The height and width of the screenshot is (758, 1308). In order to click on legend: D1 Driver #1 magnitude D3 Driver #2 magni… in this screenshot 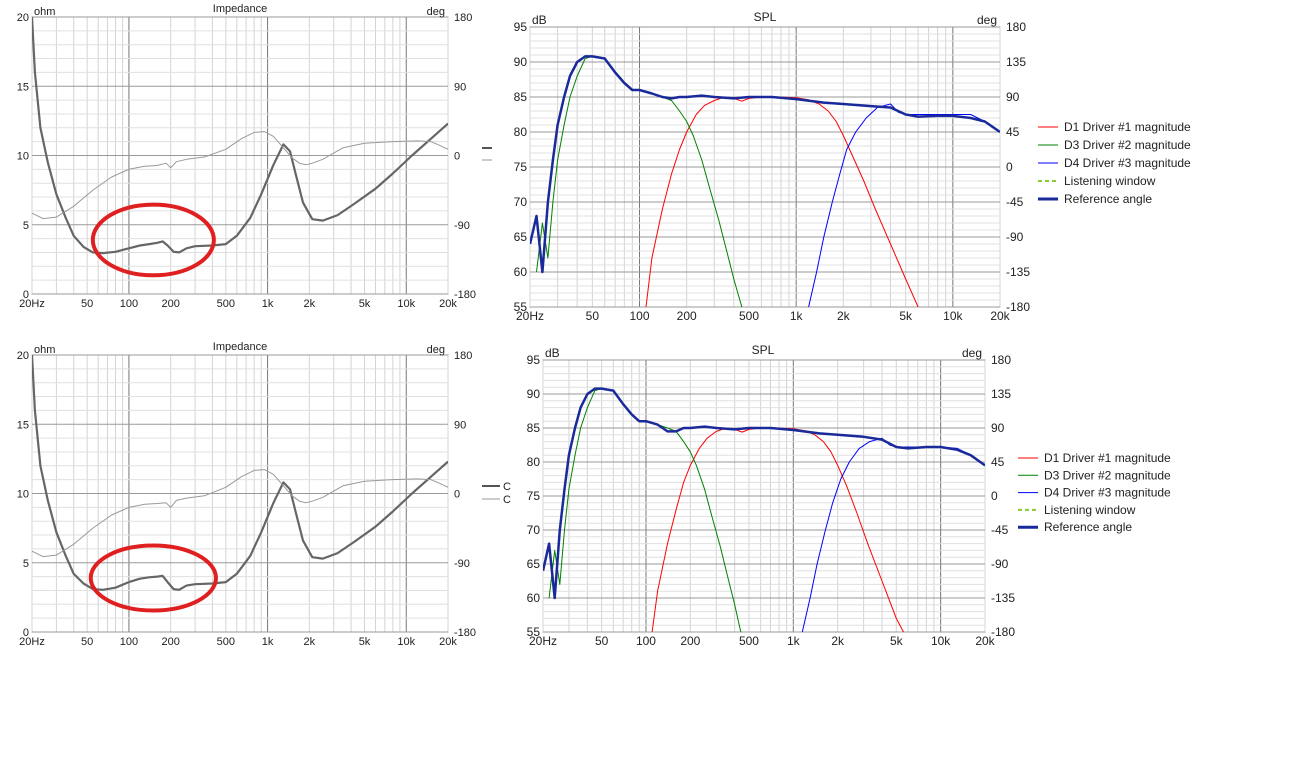, I will do `click(1114, 163)`.